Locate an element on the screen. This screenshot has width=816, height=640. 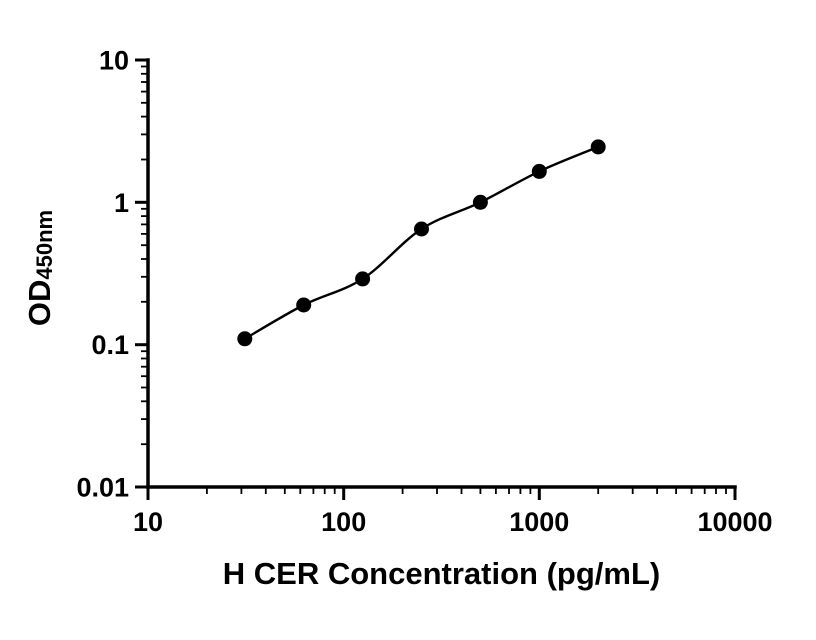
x-tick-label: 10 is located at coordinates (148, 522).